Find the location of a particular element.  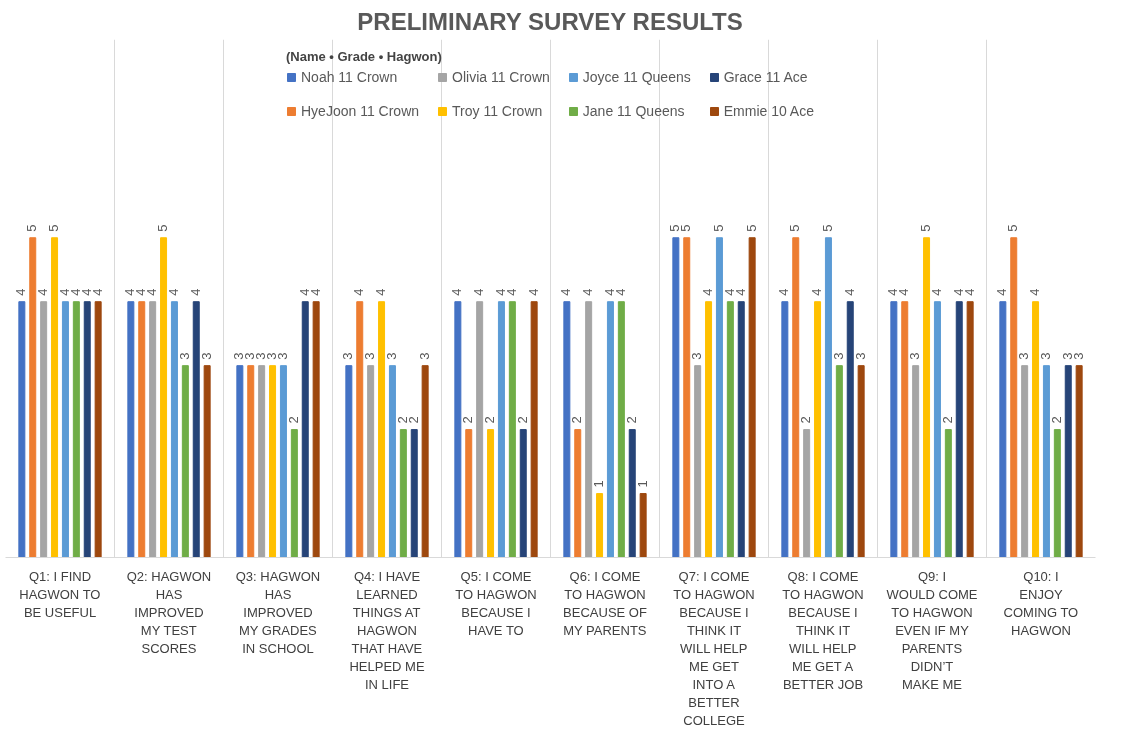

legend-label: Emmie 10 Ace is located at coordinates (768, 111).